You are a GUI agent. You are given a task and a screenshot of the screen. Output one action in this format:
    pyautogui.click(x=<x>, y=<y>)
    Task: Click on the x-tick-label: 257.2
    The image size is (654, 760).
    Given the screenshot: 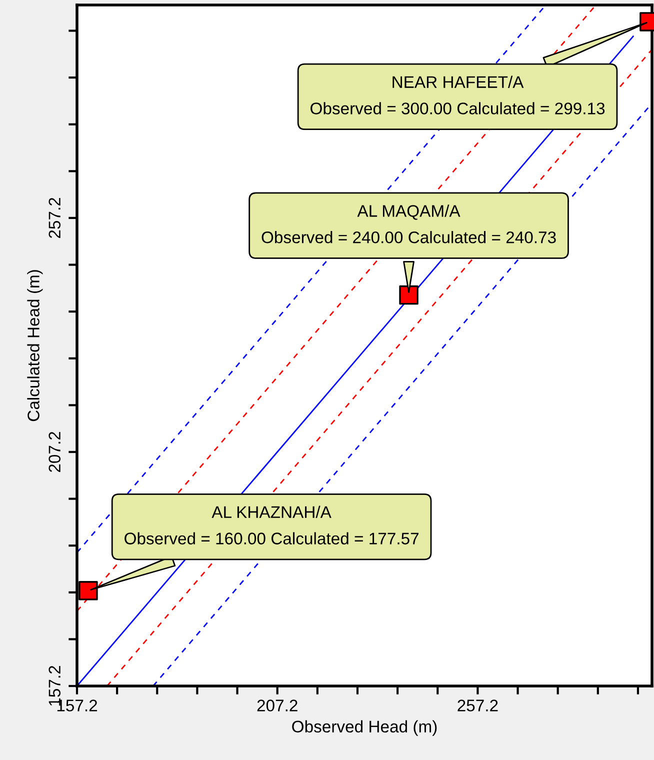 What is the action you would take?
    pyautogui.click(x=478, y=706)
    